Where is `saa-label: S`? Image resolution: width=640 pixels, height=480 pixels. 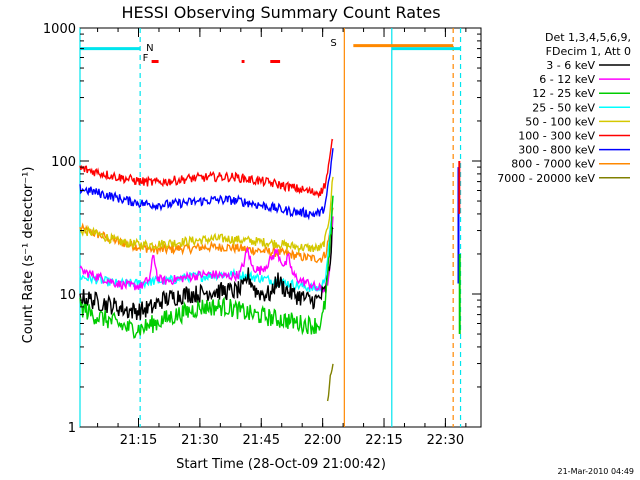 saa-label: S is located at coordinates (333, 43).